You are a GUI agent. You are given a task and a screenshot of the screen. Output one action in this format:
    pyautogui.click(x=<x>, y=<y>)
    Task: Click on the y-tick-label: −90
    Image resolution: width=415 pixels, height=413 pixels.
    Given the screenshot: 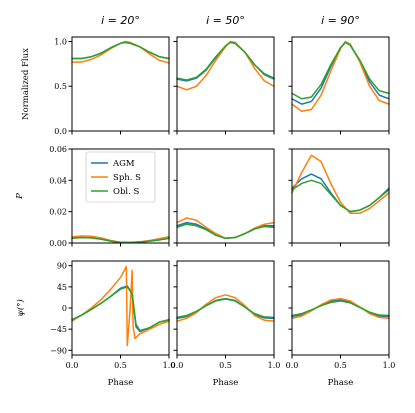 What is the action you would take?
    pyautogui.click(x=58, y=350)
    